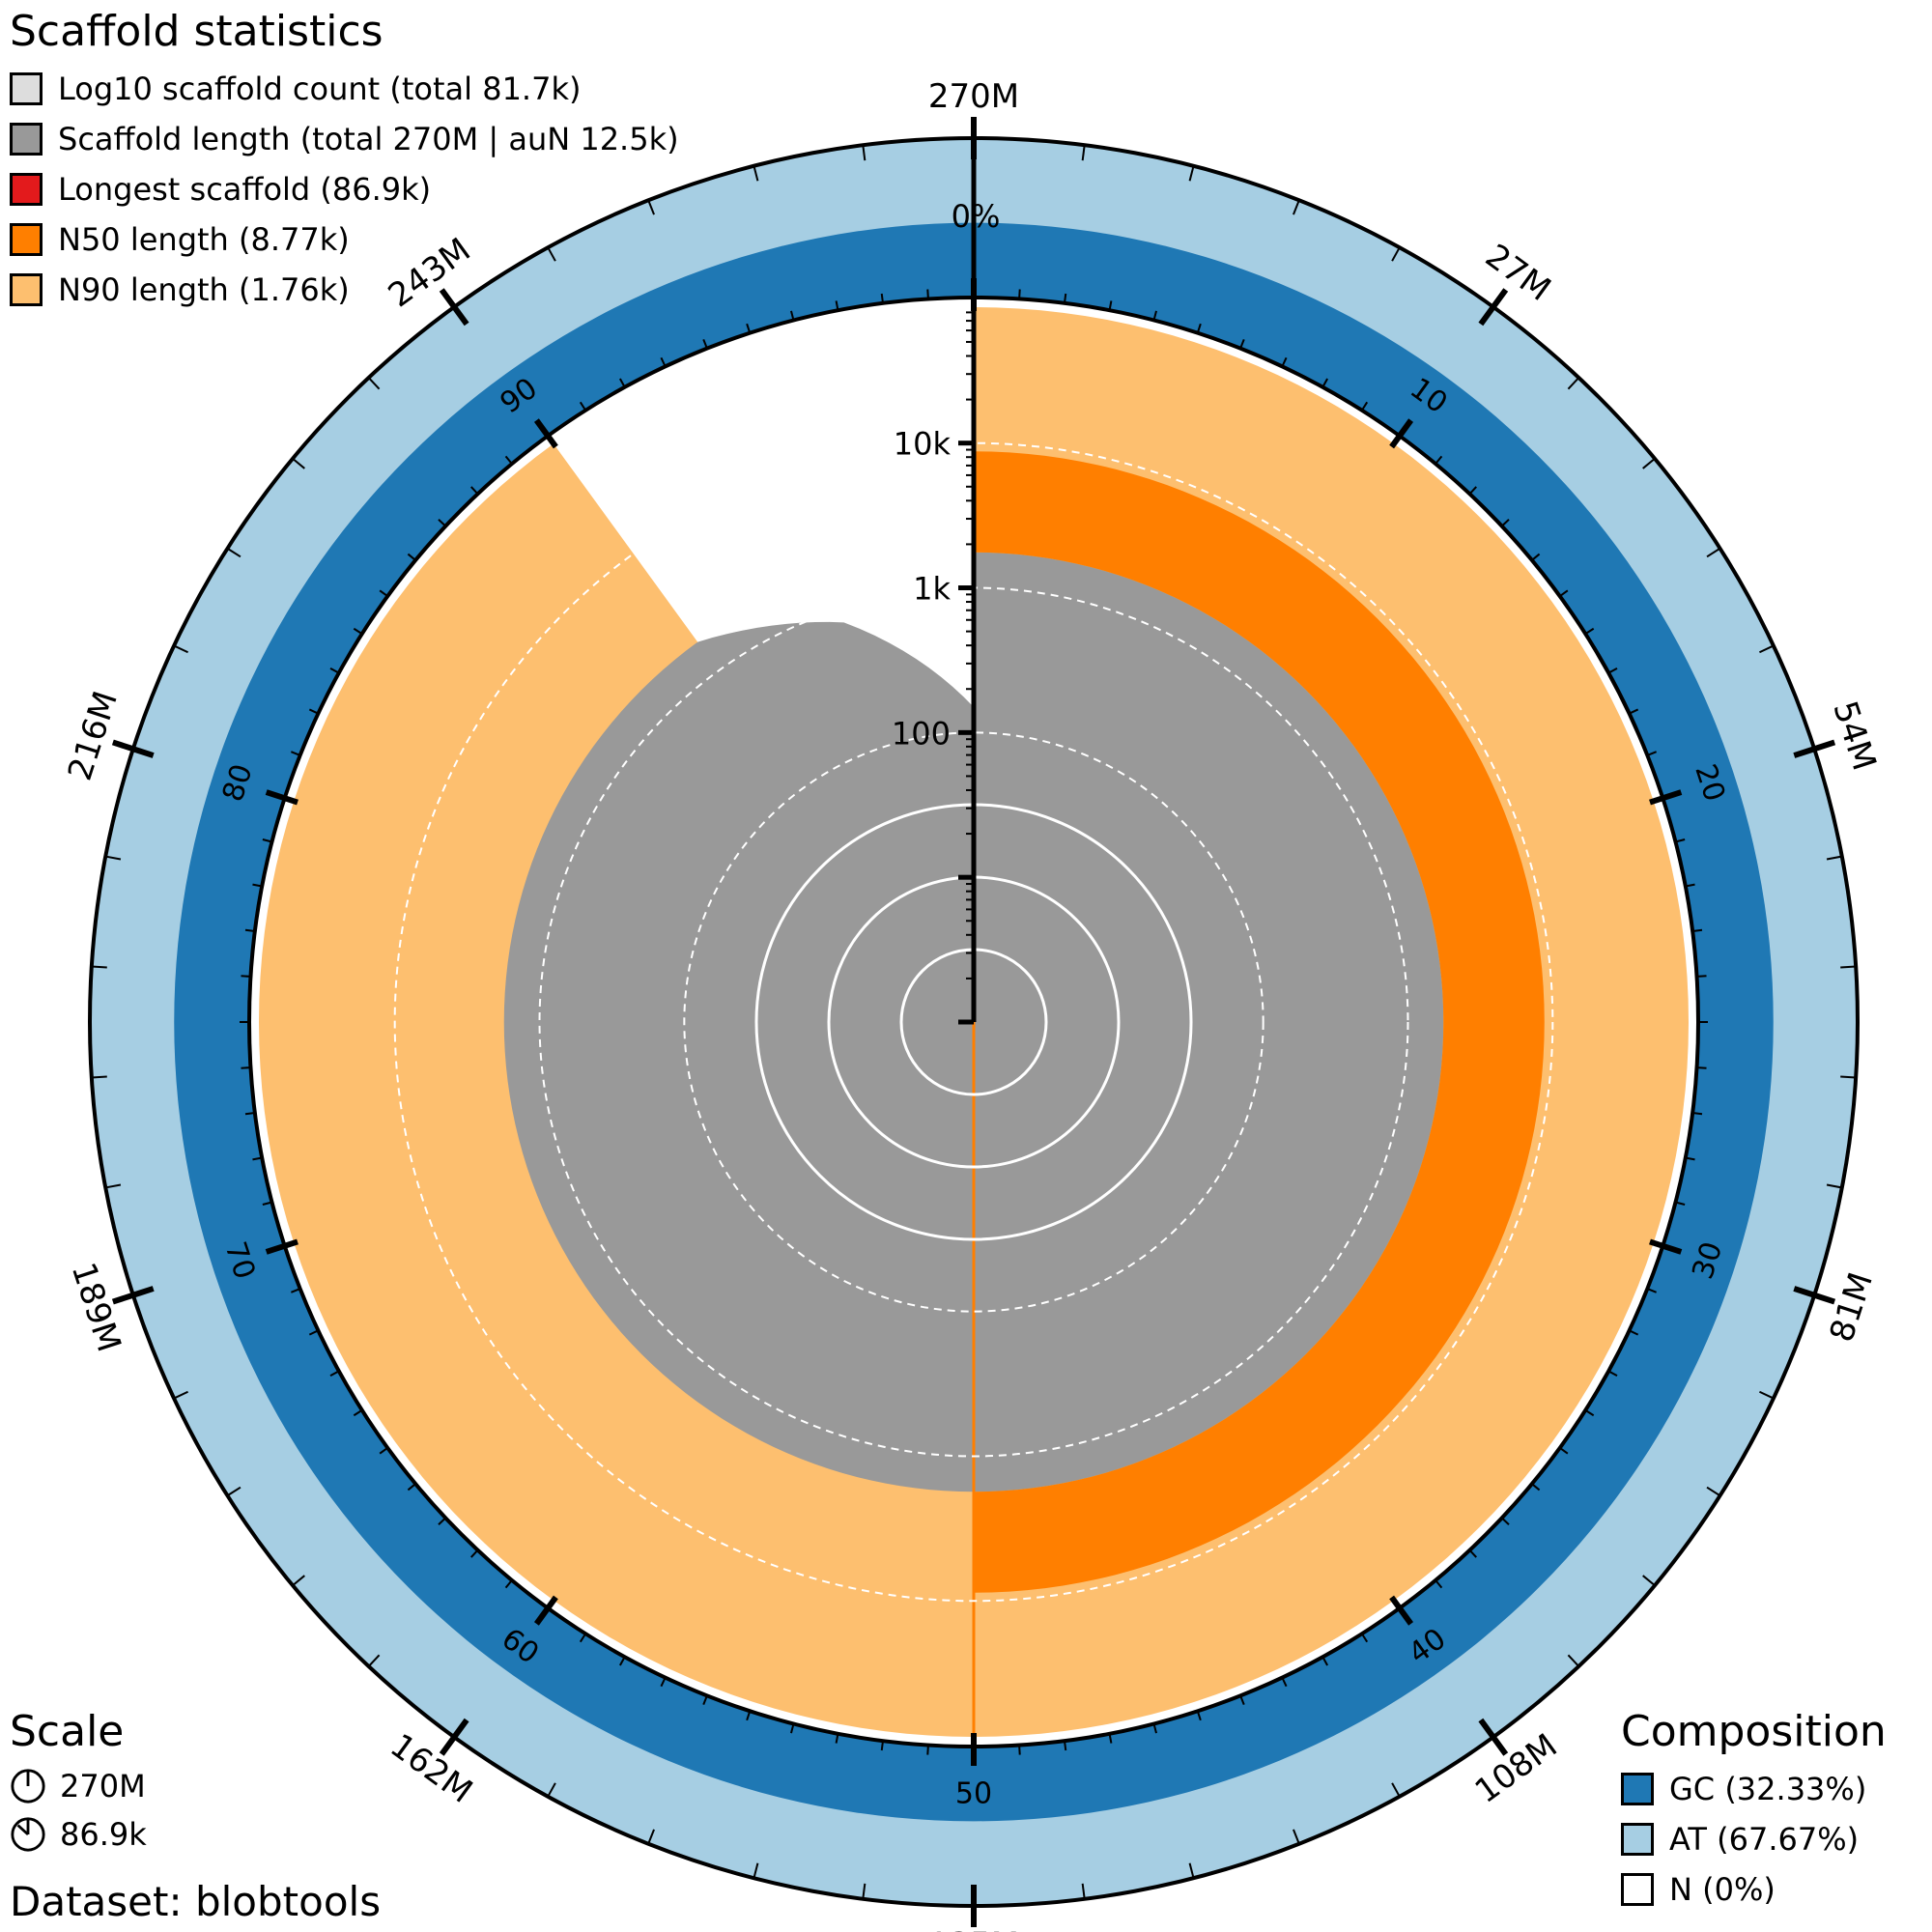 The width and height of the screenshot is (1932, 1932). What do you see at coordinates (344, 289) in the screenshot?
I see `legend-item-n90: N90 length (1.76k)` at bounding box center [344, 289].